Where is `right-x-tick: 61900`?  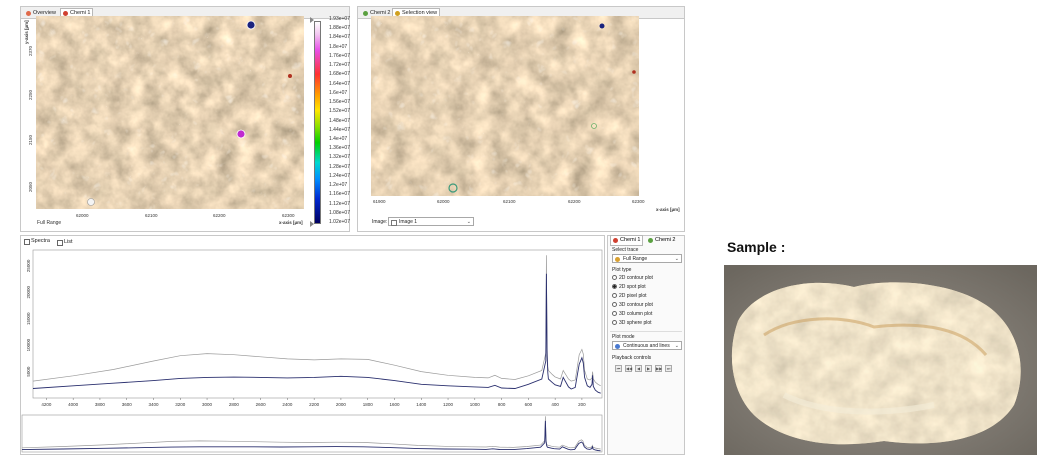 right-x-tick: 61900 is located at coordinates (379, 201).